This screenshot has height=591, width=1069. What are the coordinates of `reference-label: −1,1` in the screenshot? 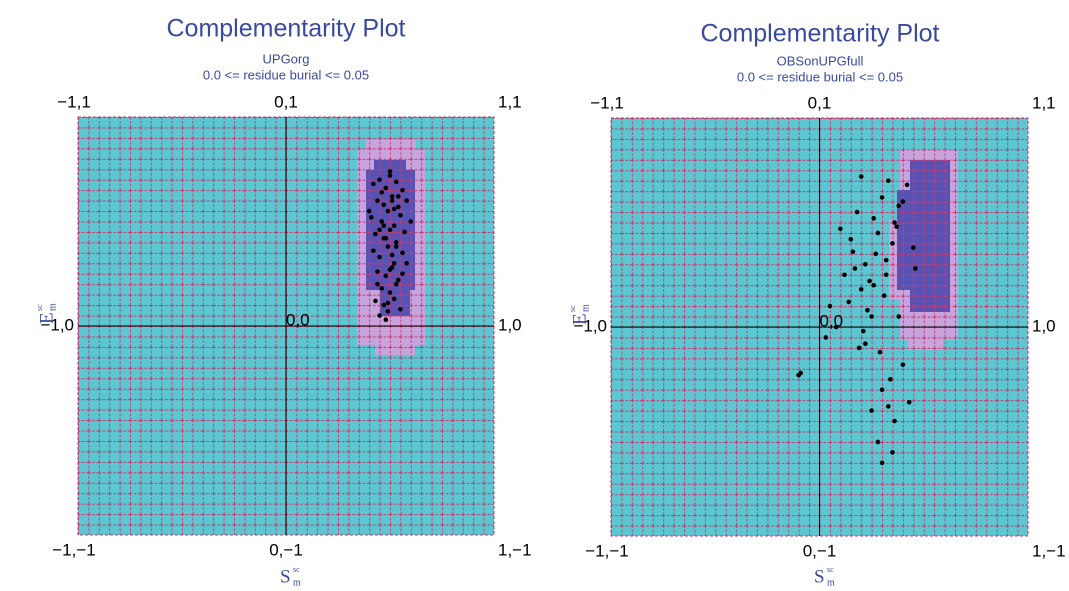 It's located at (607, 102).